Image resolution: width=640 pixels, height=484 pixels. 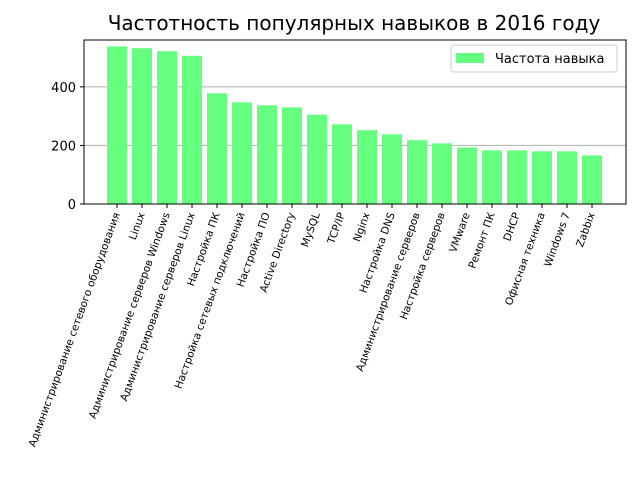 I want to click on legend-box, so click(x=534, y=58).